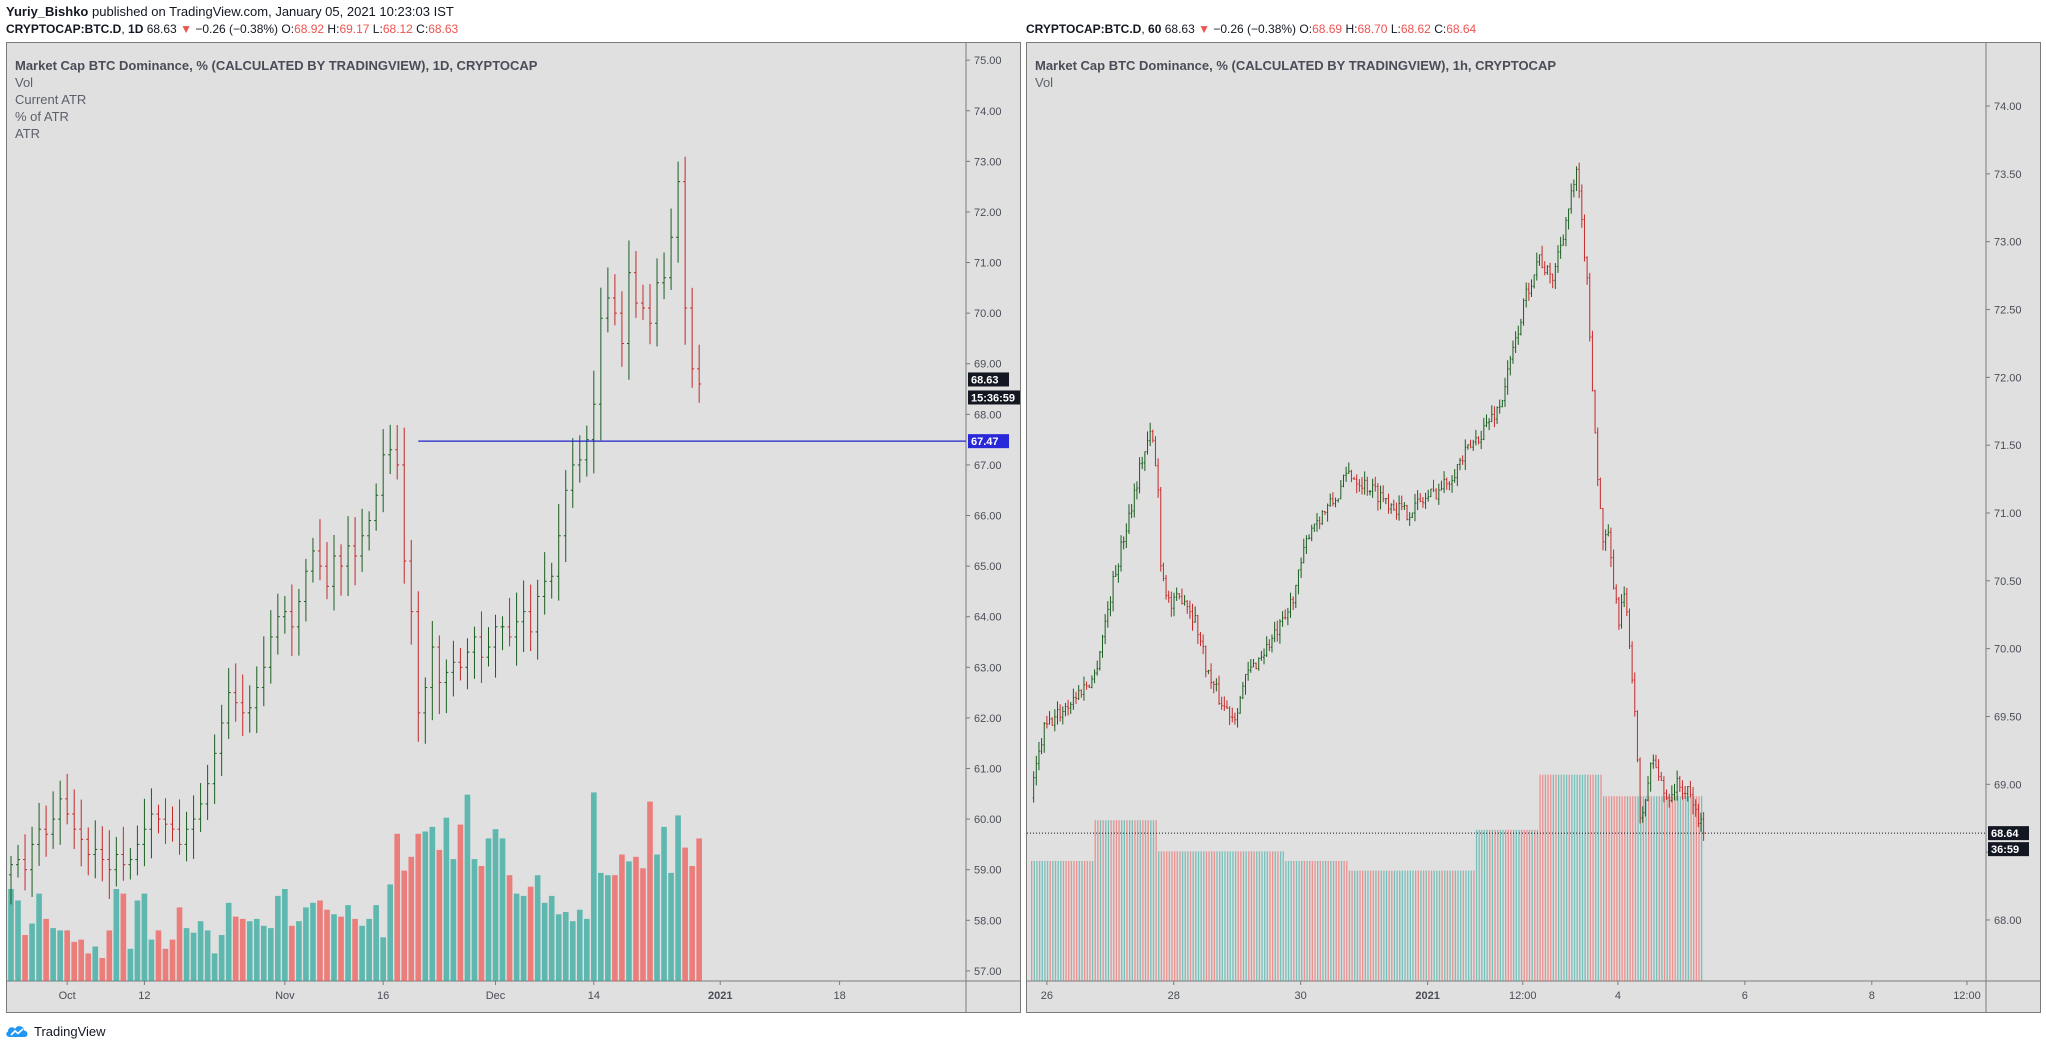 The width and height of the screenshot is (2046, 1049). Describe the element at coordinates (2005, 834) in the screenshot. I see `last-price-label: 68.64` at that location.